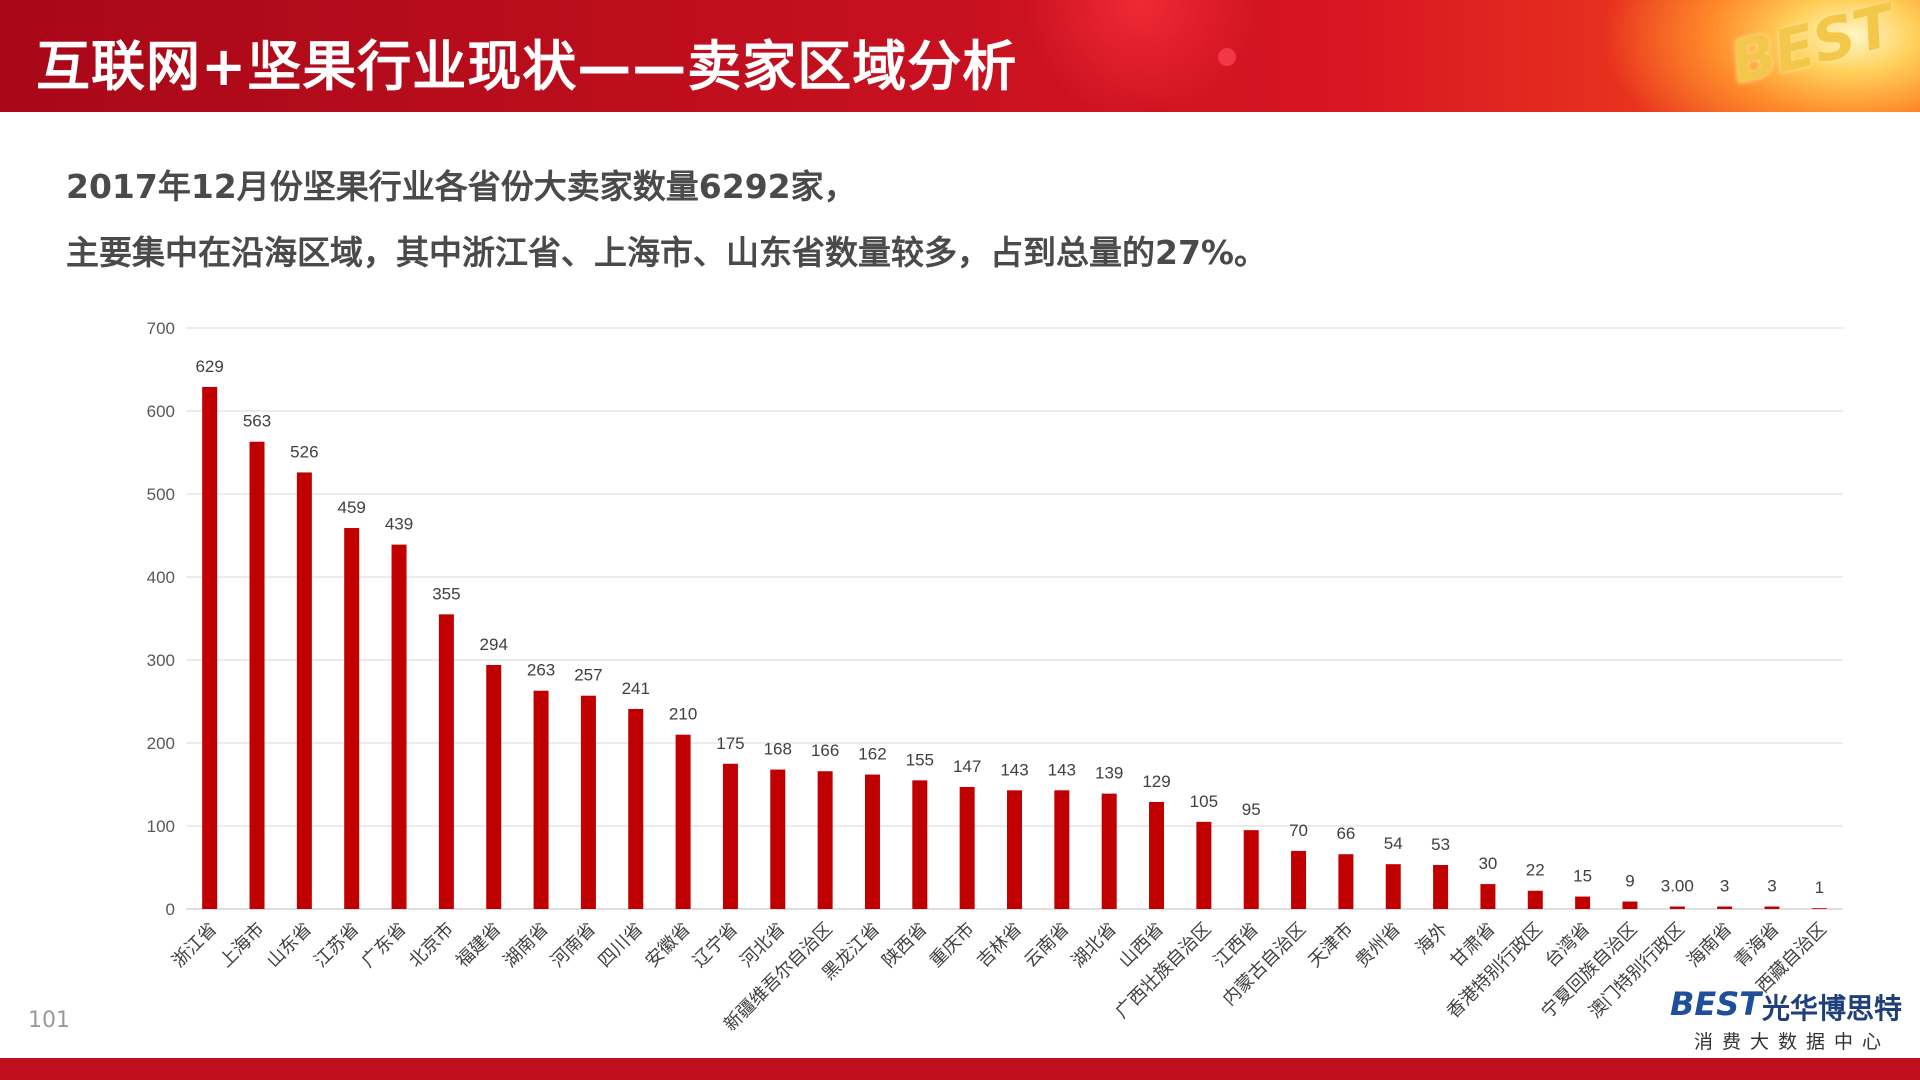 The width and height of the screenshot is (1920, 1080). What do you see at coordinates (170, 909) in the screenshot?
I see `y-tick-label: 0` at bounding box center [170, 909].